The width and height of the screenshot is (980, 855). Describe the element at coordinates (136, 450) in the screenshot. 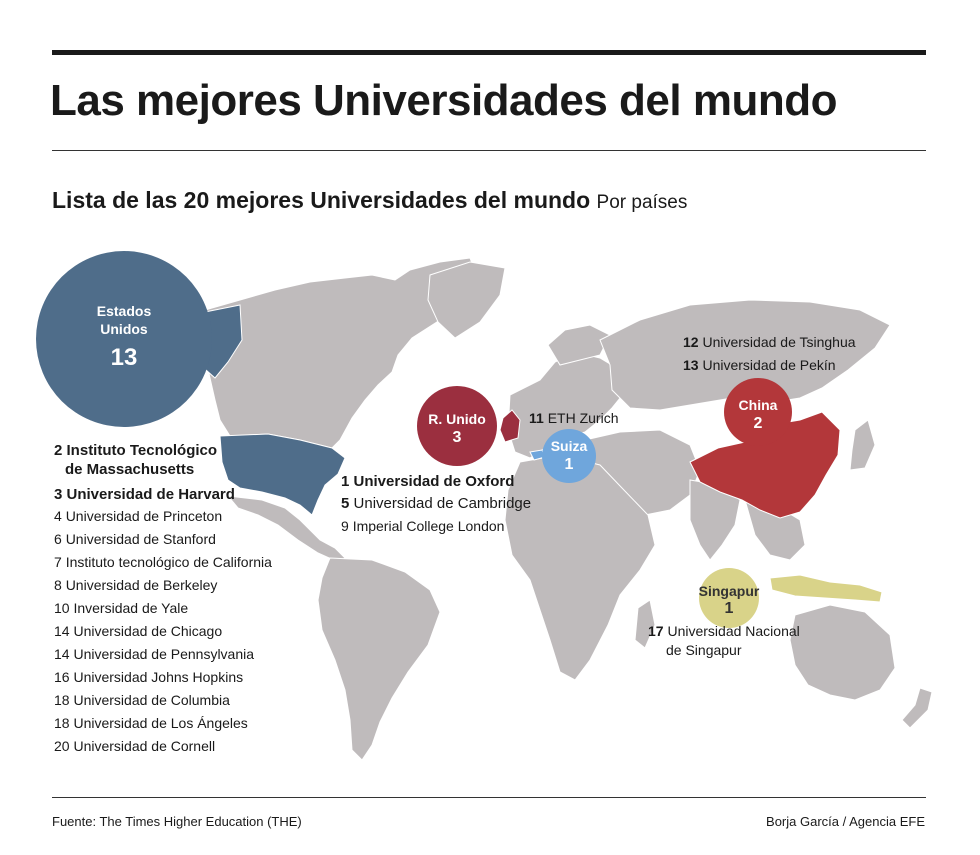

I see `list-item: 2 Instituto Tecnológico` at that location.